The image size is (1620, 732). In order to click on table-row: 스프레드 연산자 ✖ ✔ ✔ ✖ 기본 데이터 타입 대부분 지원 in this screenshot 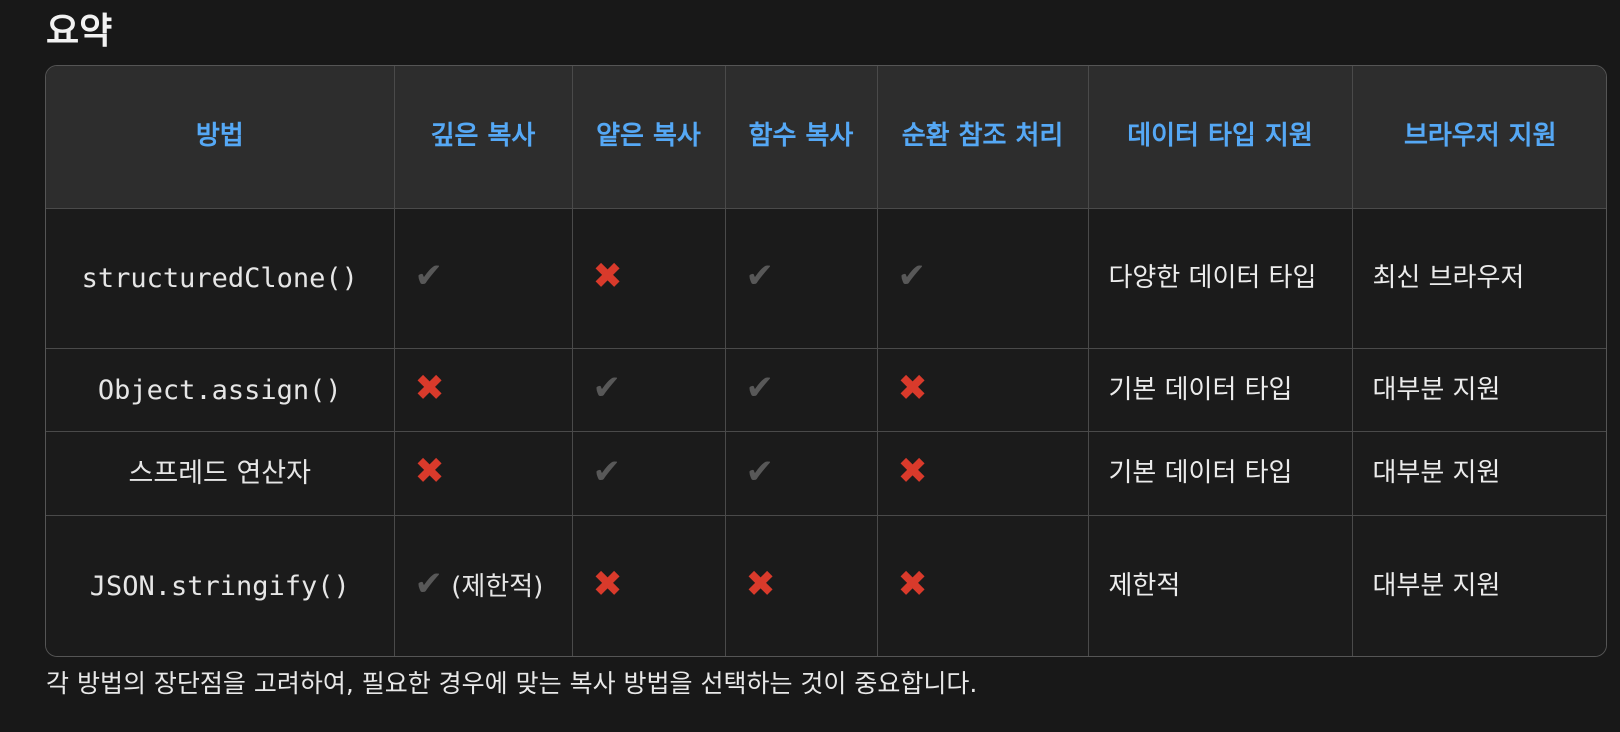, I will do `click(826, 474)`.